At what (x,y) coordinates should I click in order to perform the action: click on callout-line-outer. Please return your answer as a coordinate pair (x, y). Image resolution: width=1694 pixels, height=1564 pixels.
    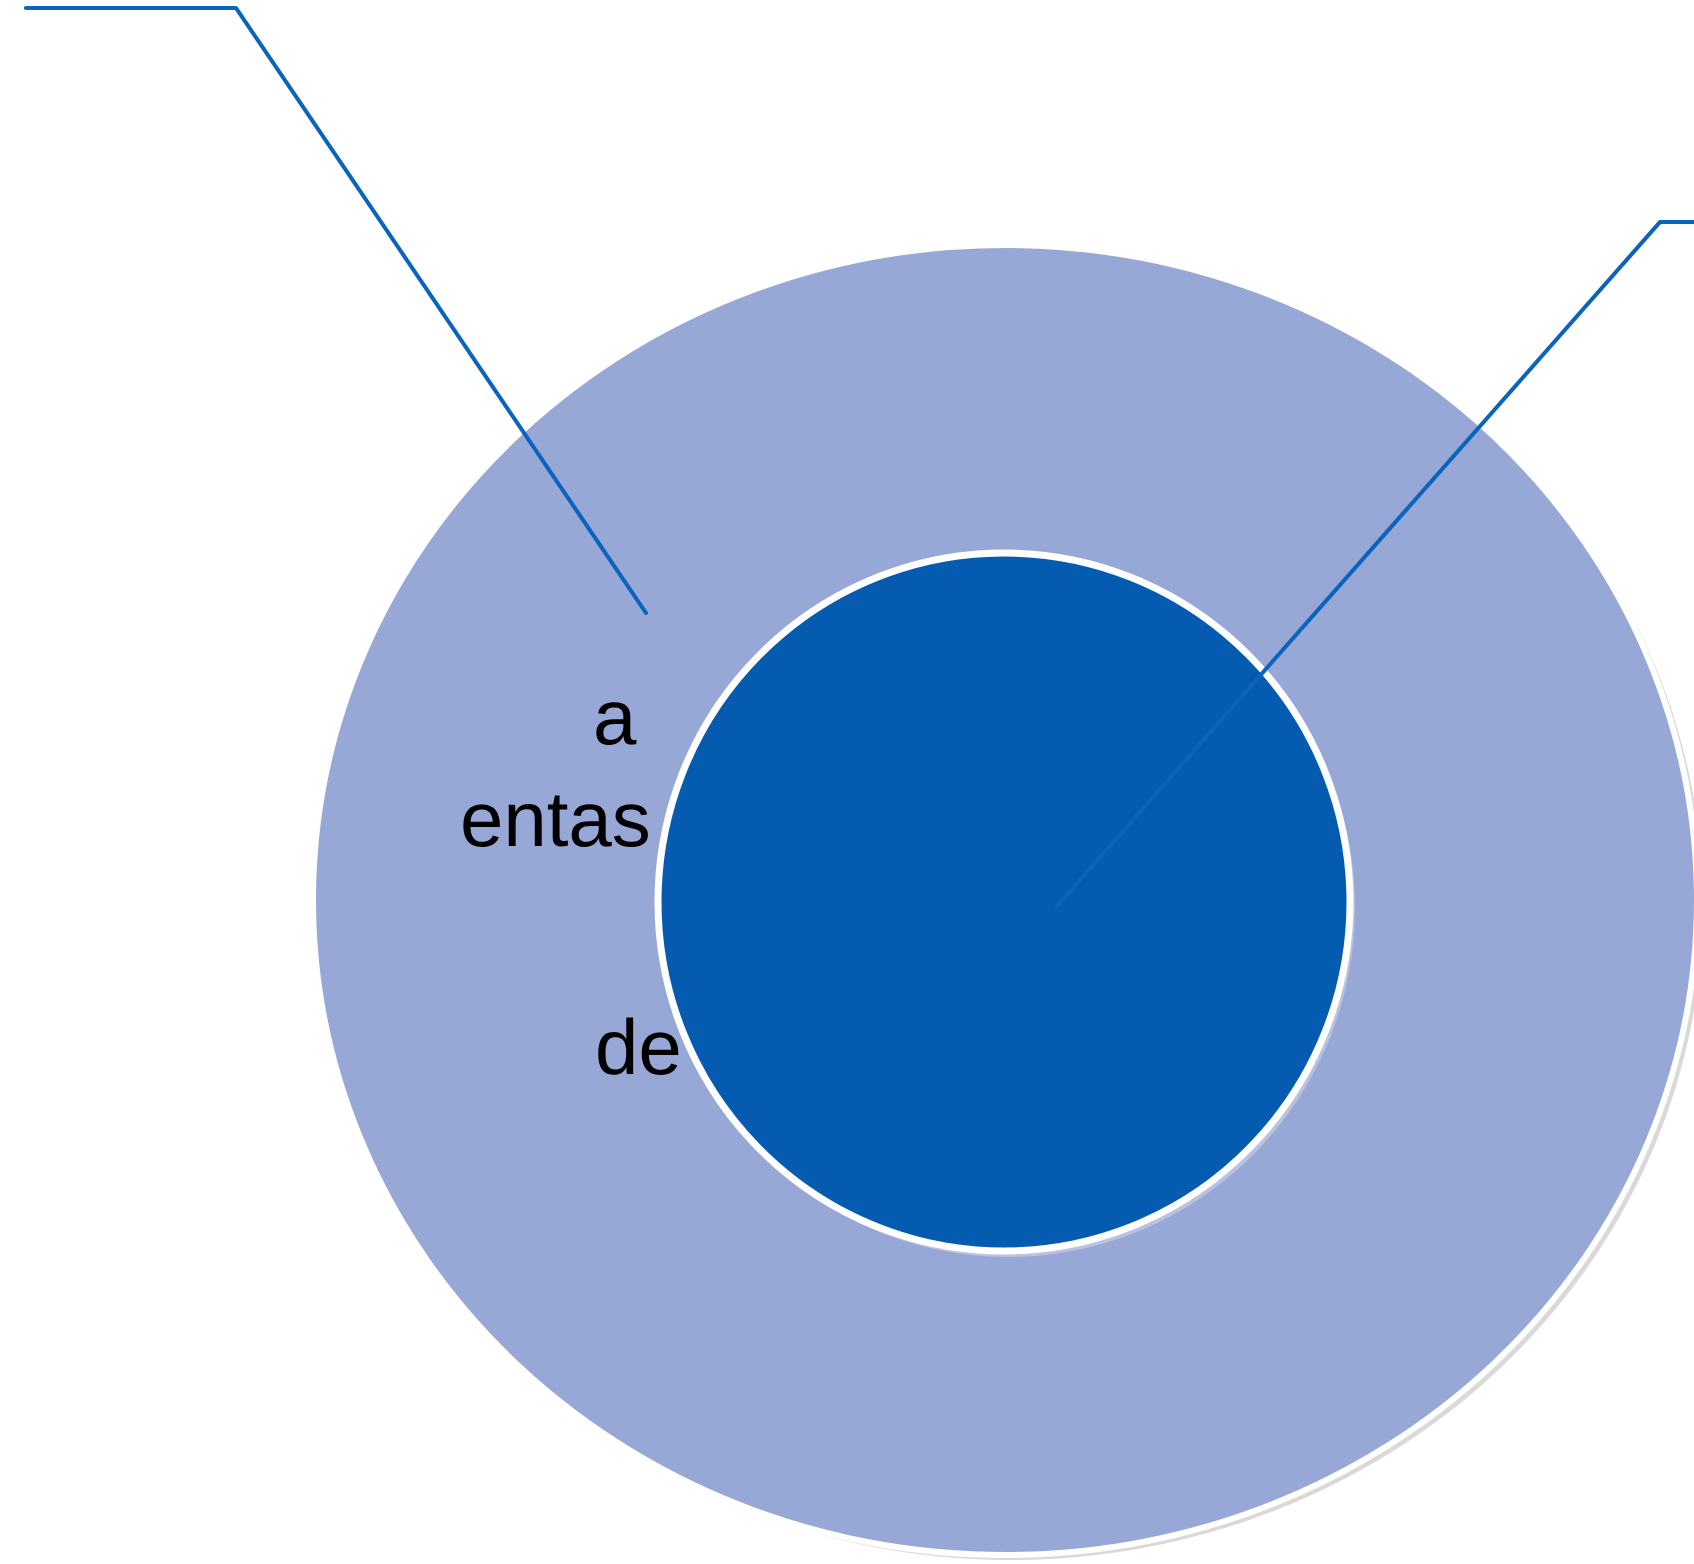
    Looking at the image, I should click on (336, 310).